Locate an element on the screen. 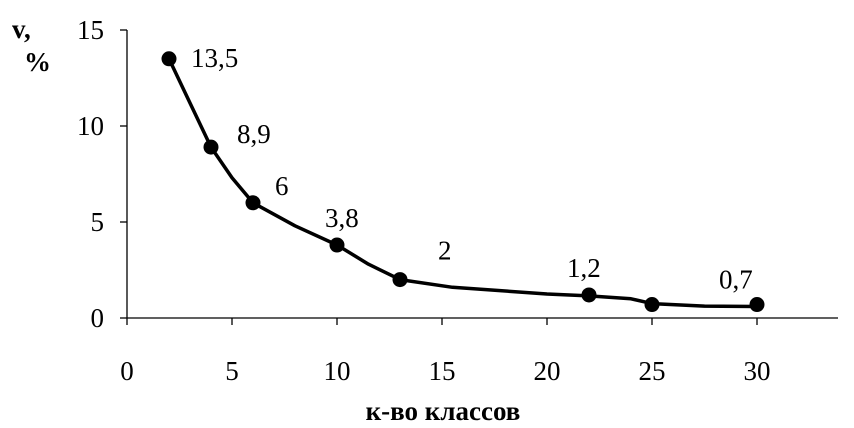 The image size is (854, 428). y-axis-title-line2: % is located at coordinates (37, 62).